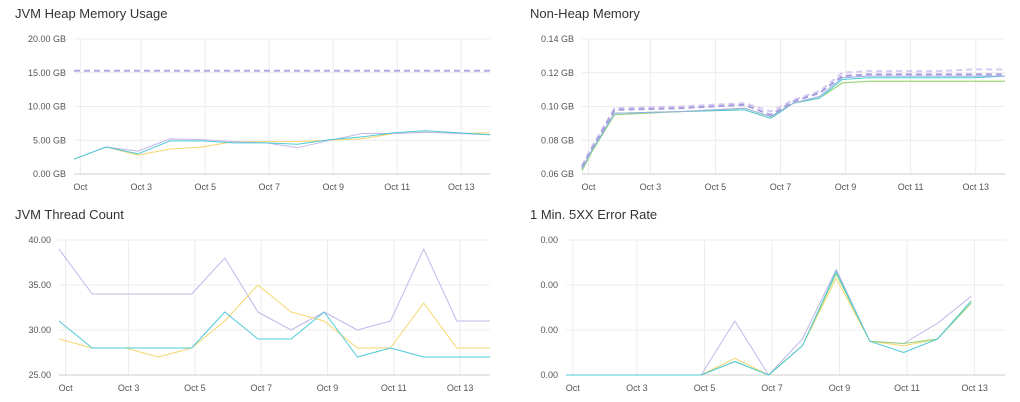 This screenshot has height=402, width=1020. I want to click on y-tick-label: 0.12 GB, so click(557, 73).